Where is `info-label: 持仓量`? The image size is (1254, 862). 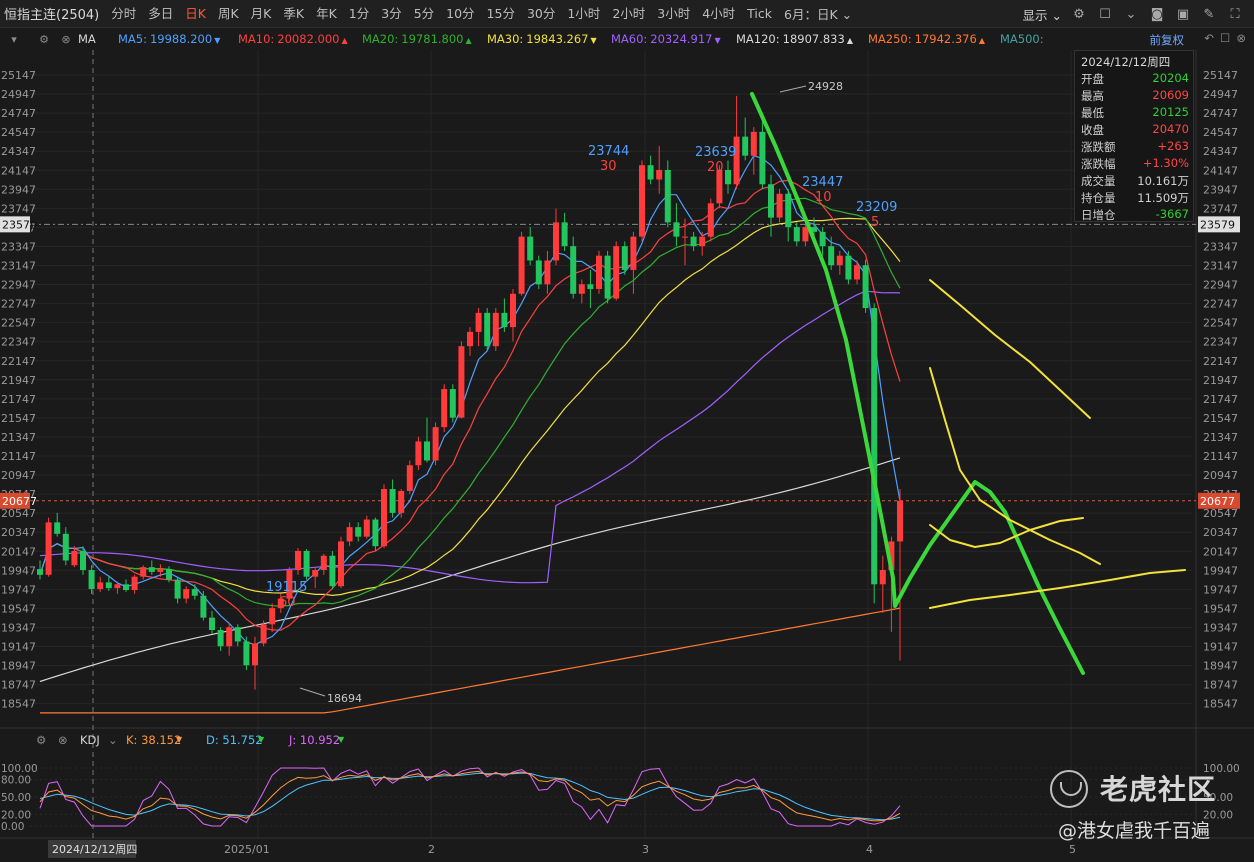
info-label: 持仓量 is located at coordinates (1098, 198).